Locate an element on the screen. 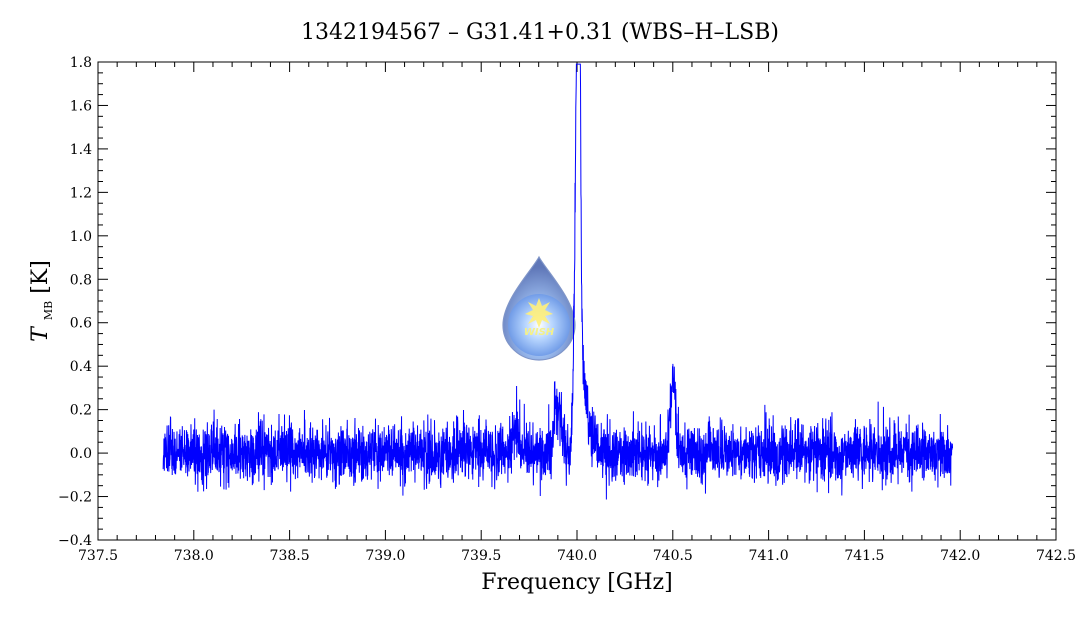 This screenshot has width=1080, height=618. y-axis-label-unit: [K] is located at coordinates (40, 277).